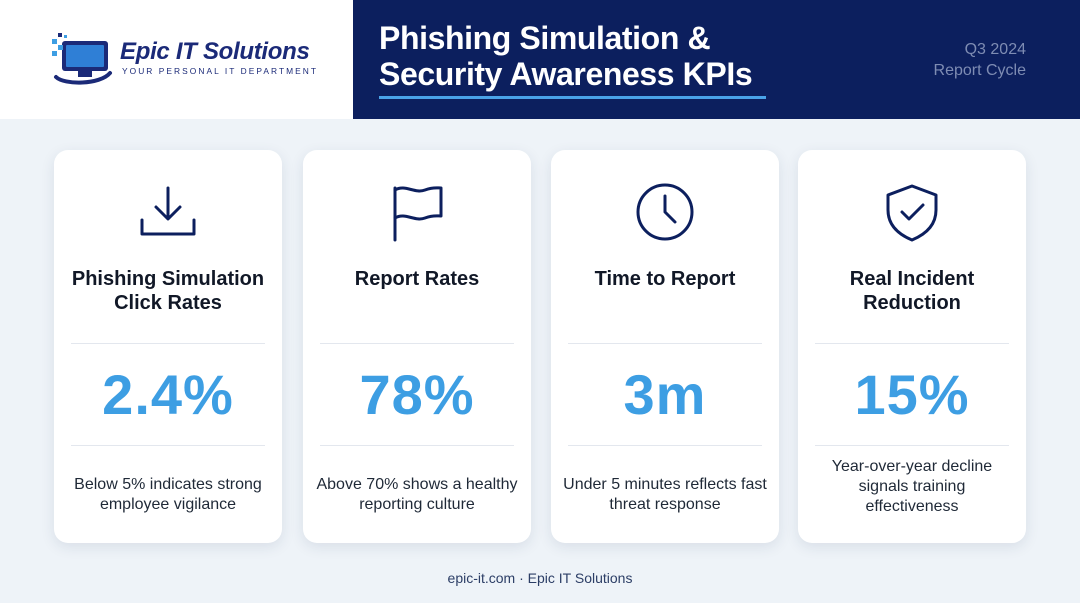  What do you see at coordinates (82, 59) in the screenshot?
I see `monitor-logo-icon` at bounding box center [82, 59].